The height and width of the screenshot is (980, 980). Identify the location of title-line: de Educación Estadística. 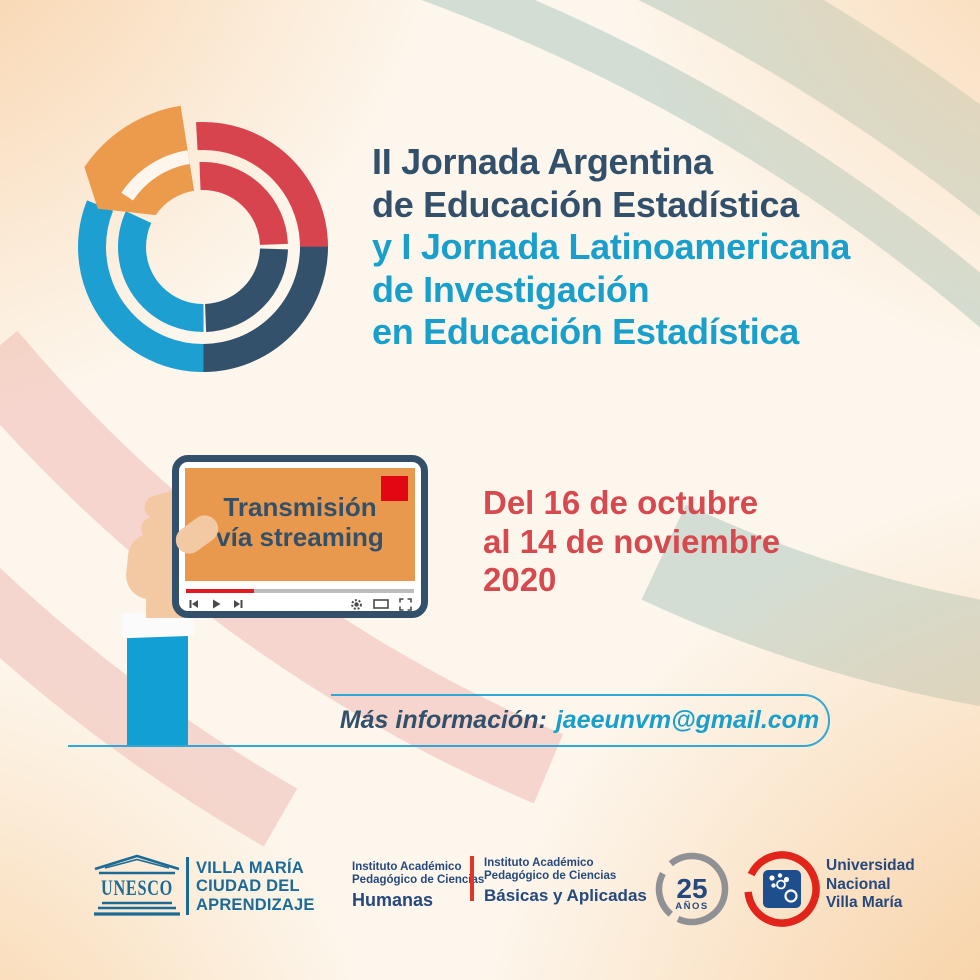
(585, 204).